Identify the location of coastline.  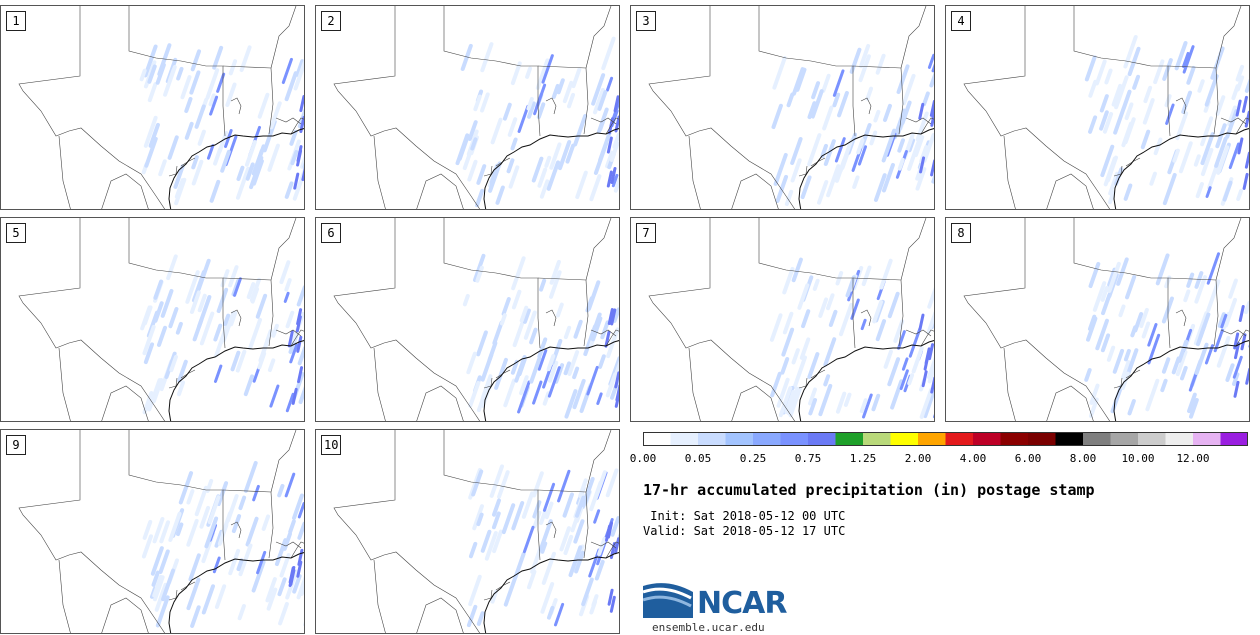
(236, 168).